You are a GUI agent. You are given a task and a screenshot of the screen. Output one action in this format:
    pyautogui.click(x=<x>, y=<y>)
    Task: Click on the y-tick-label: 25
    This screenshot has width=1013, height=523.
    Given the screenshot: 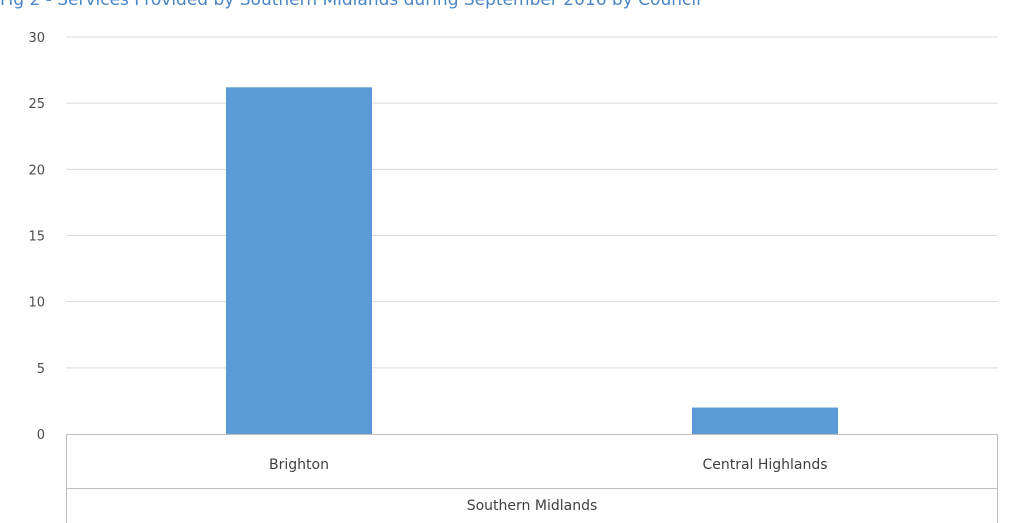 What is the action you would take?
    pyautogui.click(x=36, y=104)
    